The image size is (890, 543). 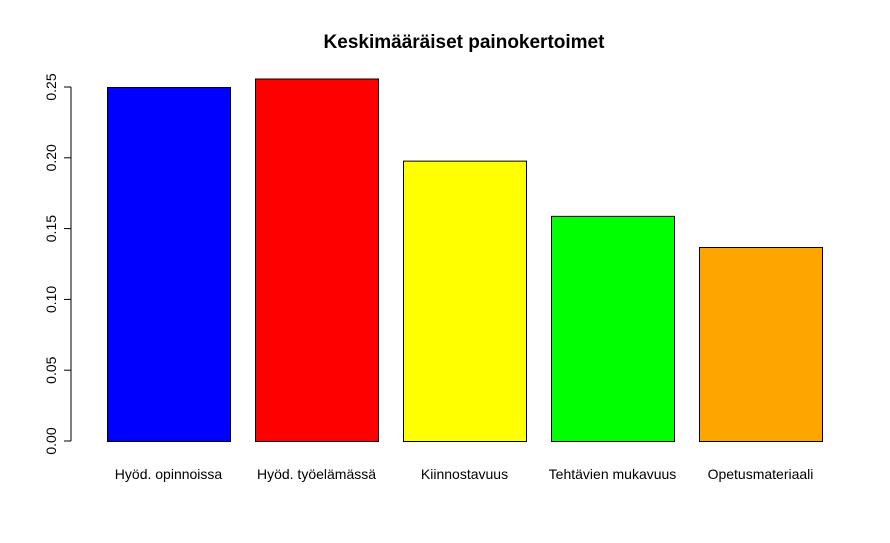 What do you see at coordinates (316, 474) in the screenshot?
I see `x-category-label: Hyöd. työelämässä` at bounding box center [316, 474].